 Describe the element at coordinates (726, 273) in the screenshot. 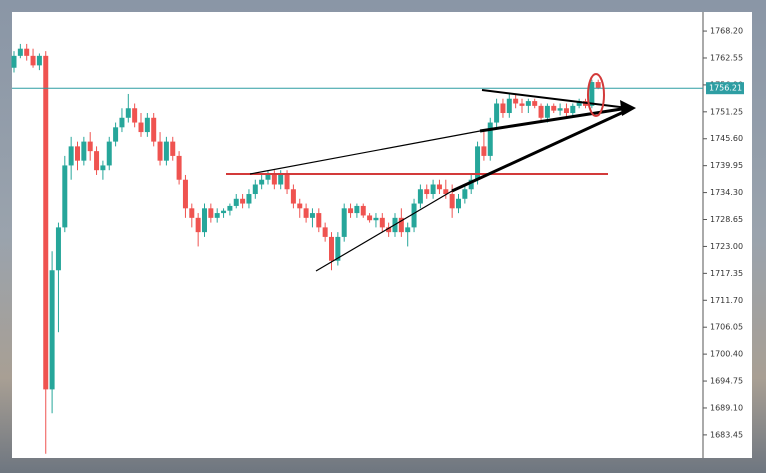

I see `y-tick-label: 1717.35` at that location.